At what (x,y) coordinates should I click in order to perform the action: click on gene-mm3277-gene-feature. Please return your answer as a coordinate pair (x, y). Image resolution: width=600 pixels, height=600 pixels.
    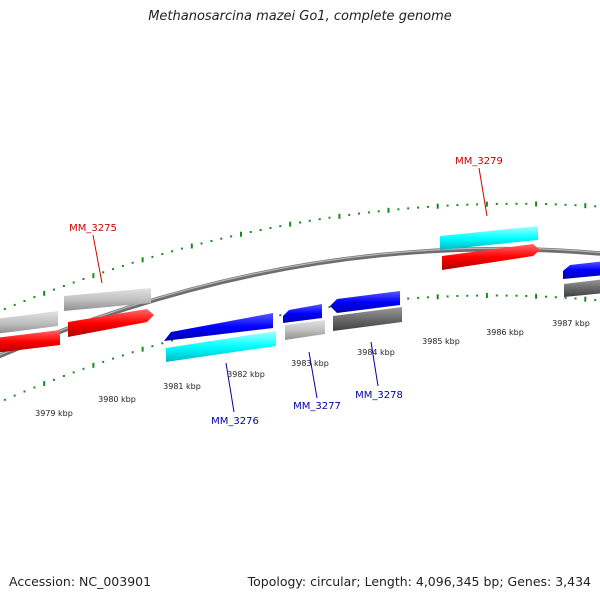
    Looking at the image, I should click on (302, 313).